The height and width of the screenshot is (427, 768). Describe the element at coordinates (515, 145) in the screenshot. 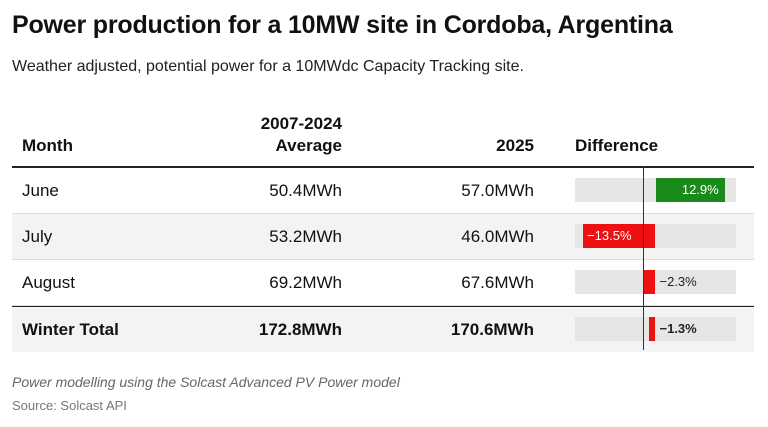

I see `header-2025: 2025` at that location.